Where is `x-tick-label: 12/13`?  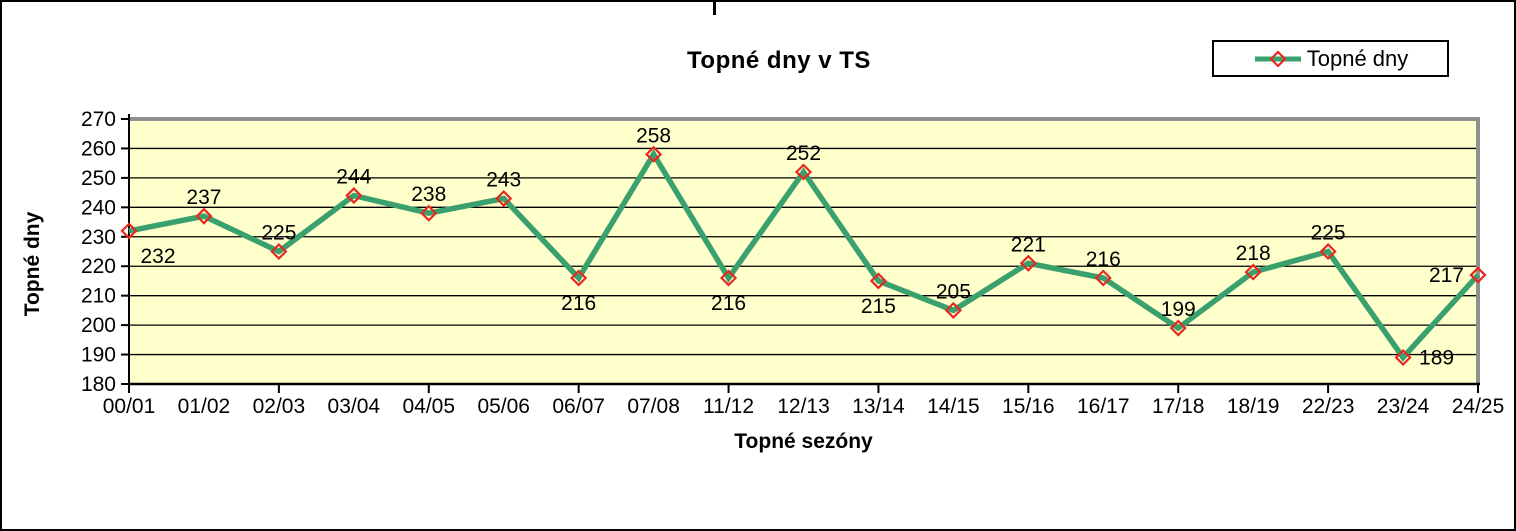 x-tick-label: 12/13 is located at coordinates (803, 406).